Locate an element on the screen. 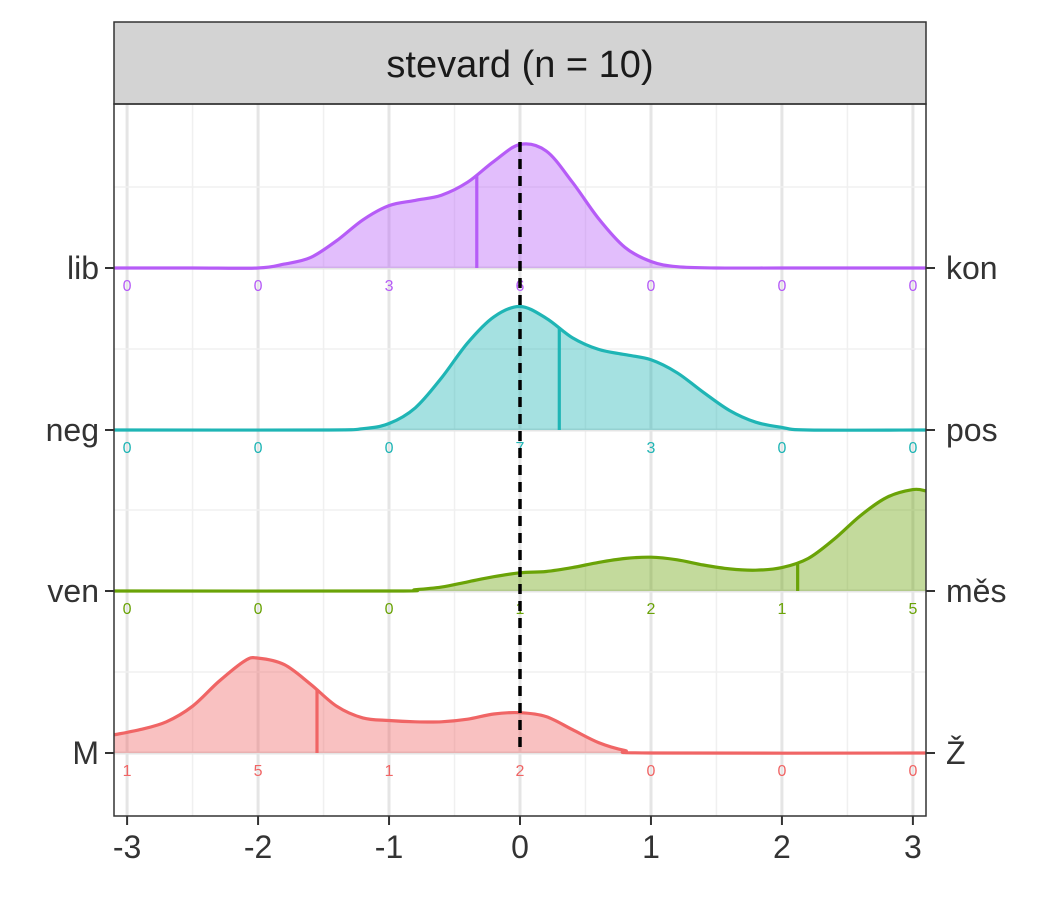 This screenshot has height=900, width=1050. x-tick-label: 0 is located at coordinates (520, 847).